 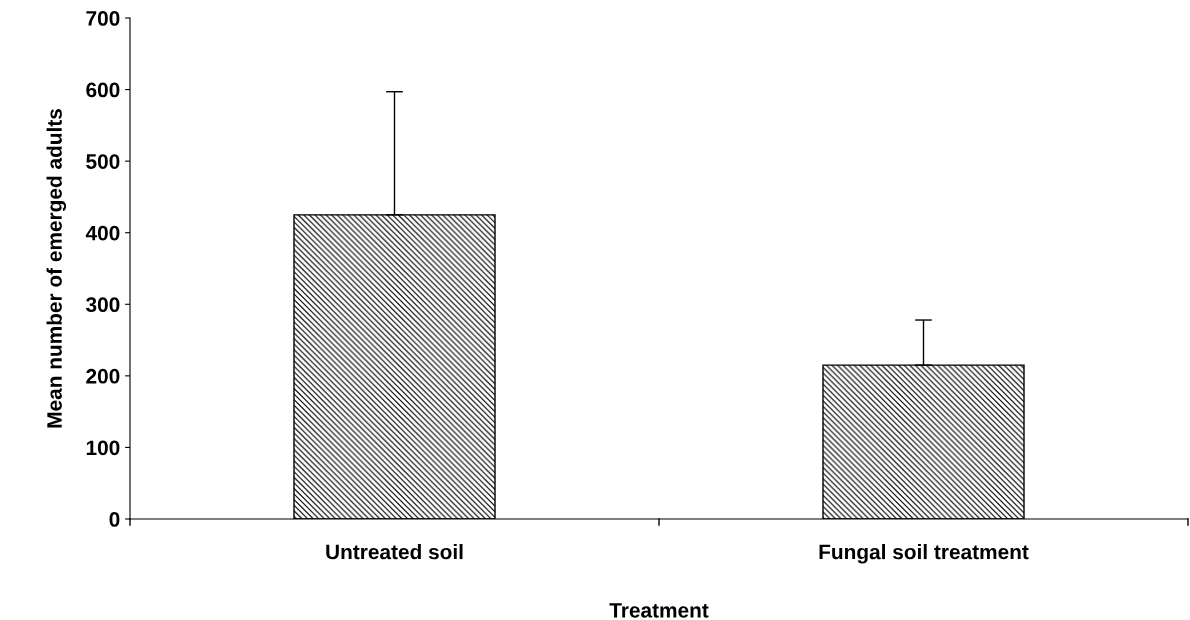 I want to click on x-tick-label: Untreated soil, so click(x=394, y=552).